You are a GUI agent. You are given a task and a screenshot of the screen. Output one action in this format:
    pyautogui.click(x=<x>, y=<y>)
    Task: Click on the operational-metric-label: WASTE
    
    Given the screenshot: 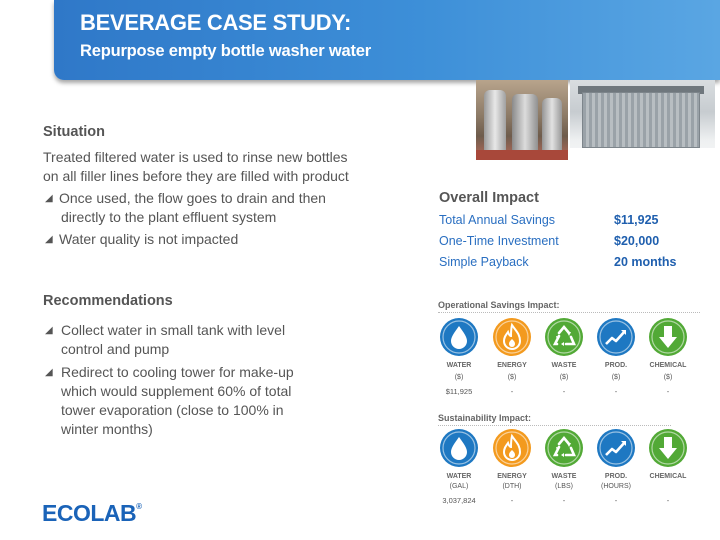 What is the action you would take?
    pyautogui.click(x=564, y=365)
    